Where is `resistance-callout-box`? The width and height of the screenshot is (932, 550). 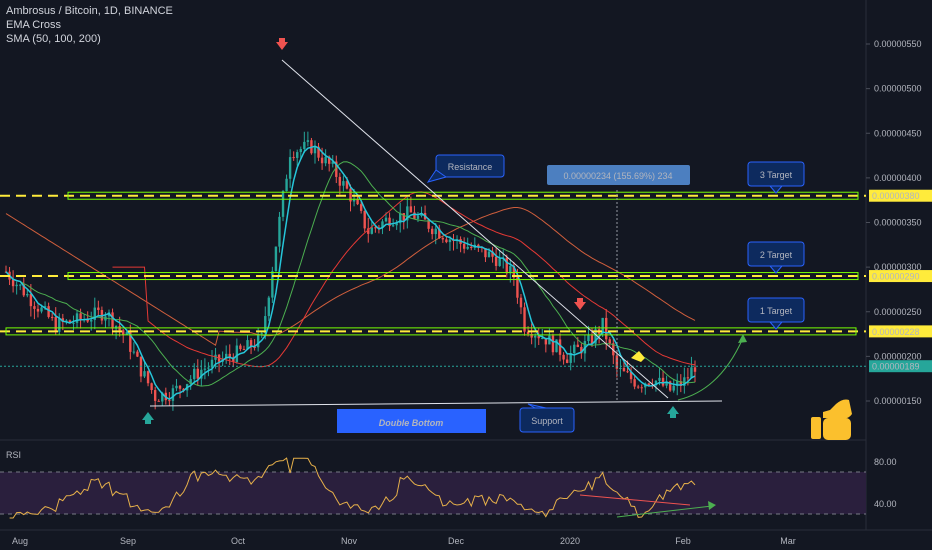
resistance-callout-box is located at coordinates (470, 166).